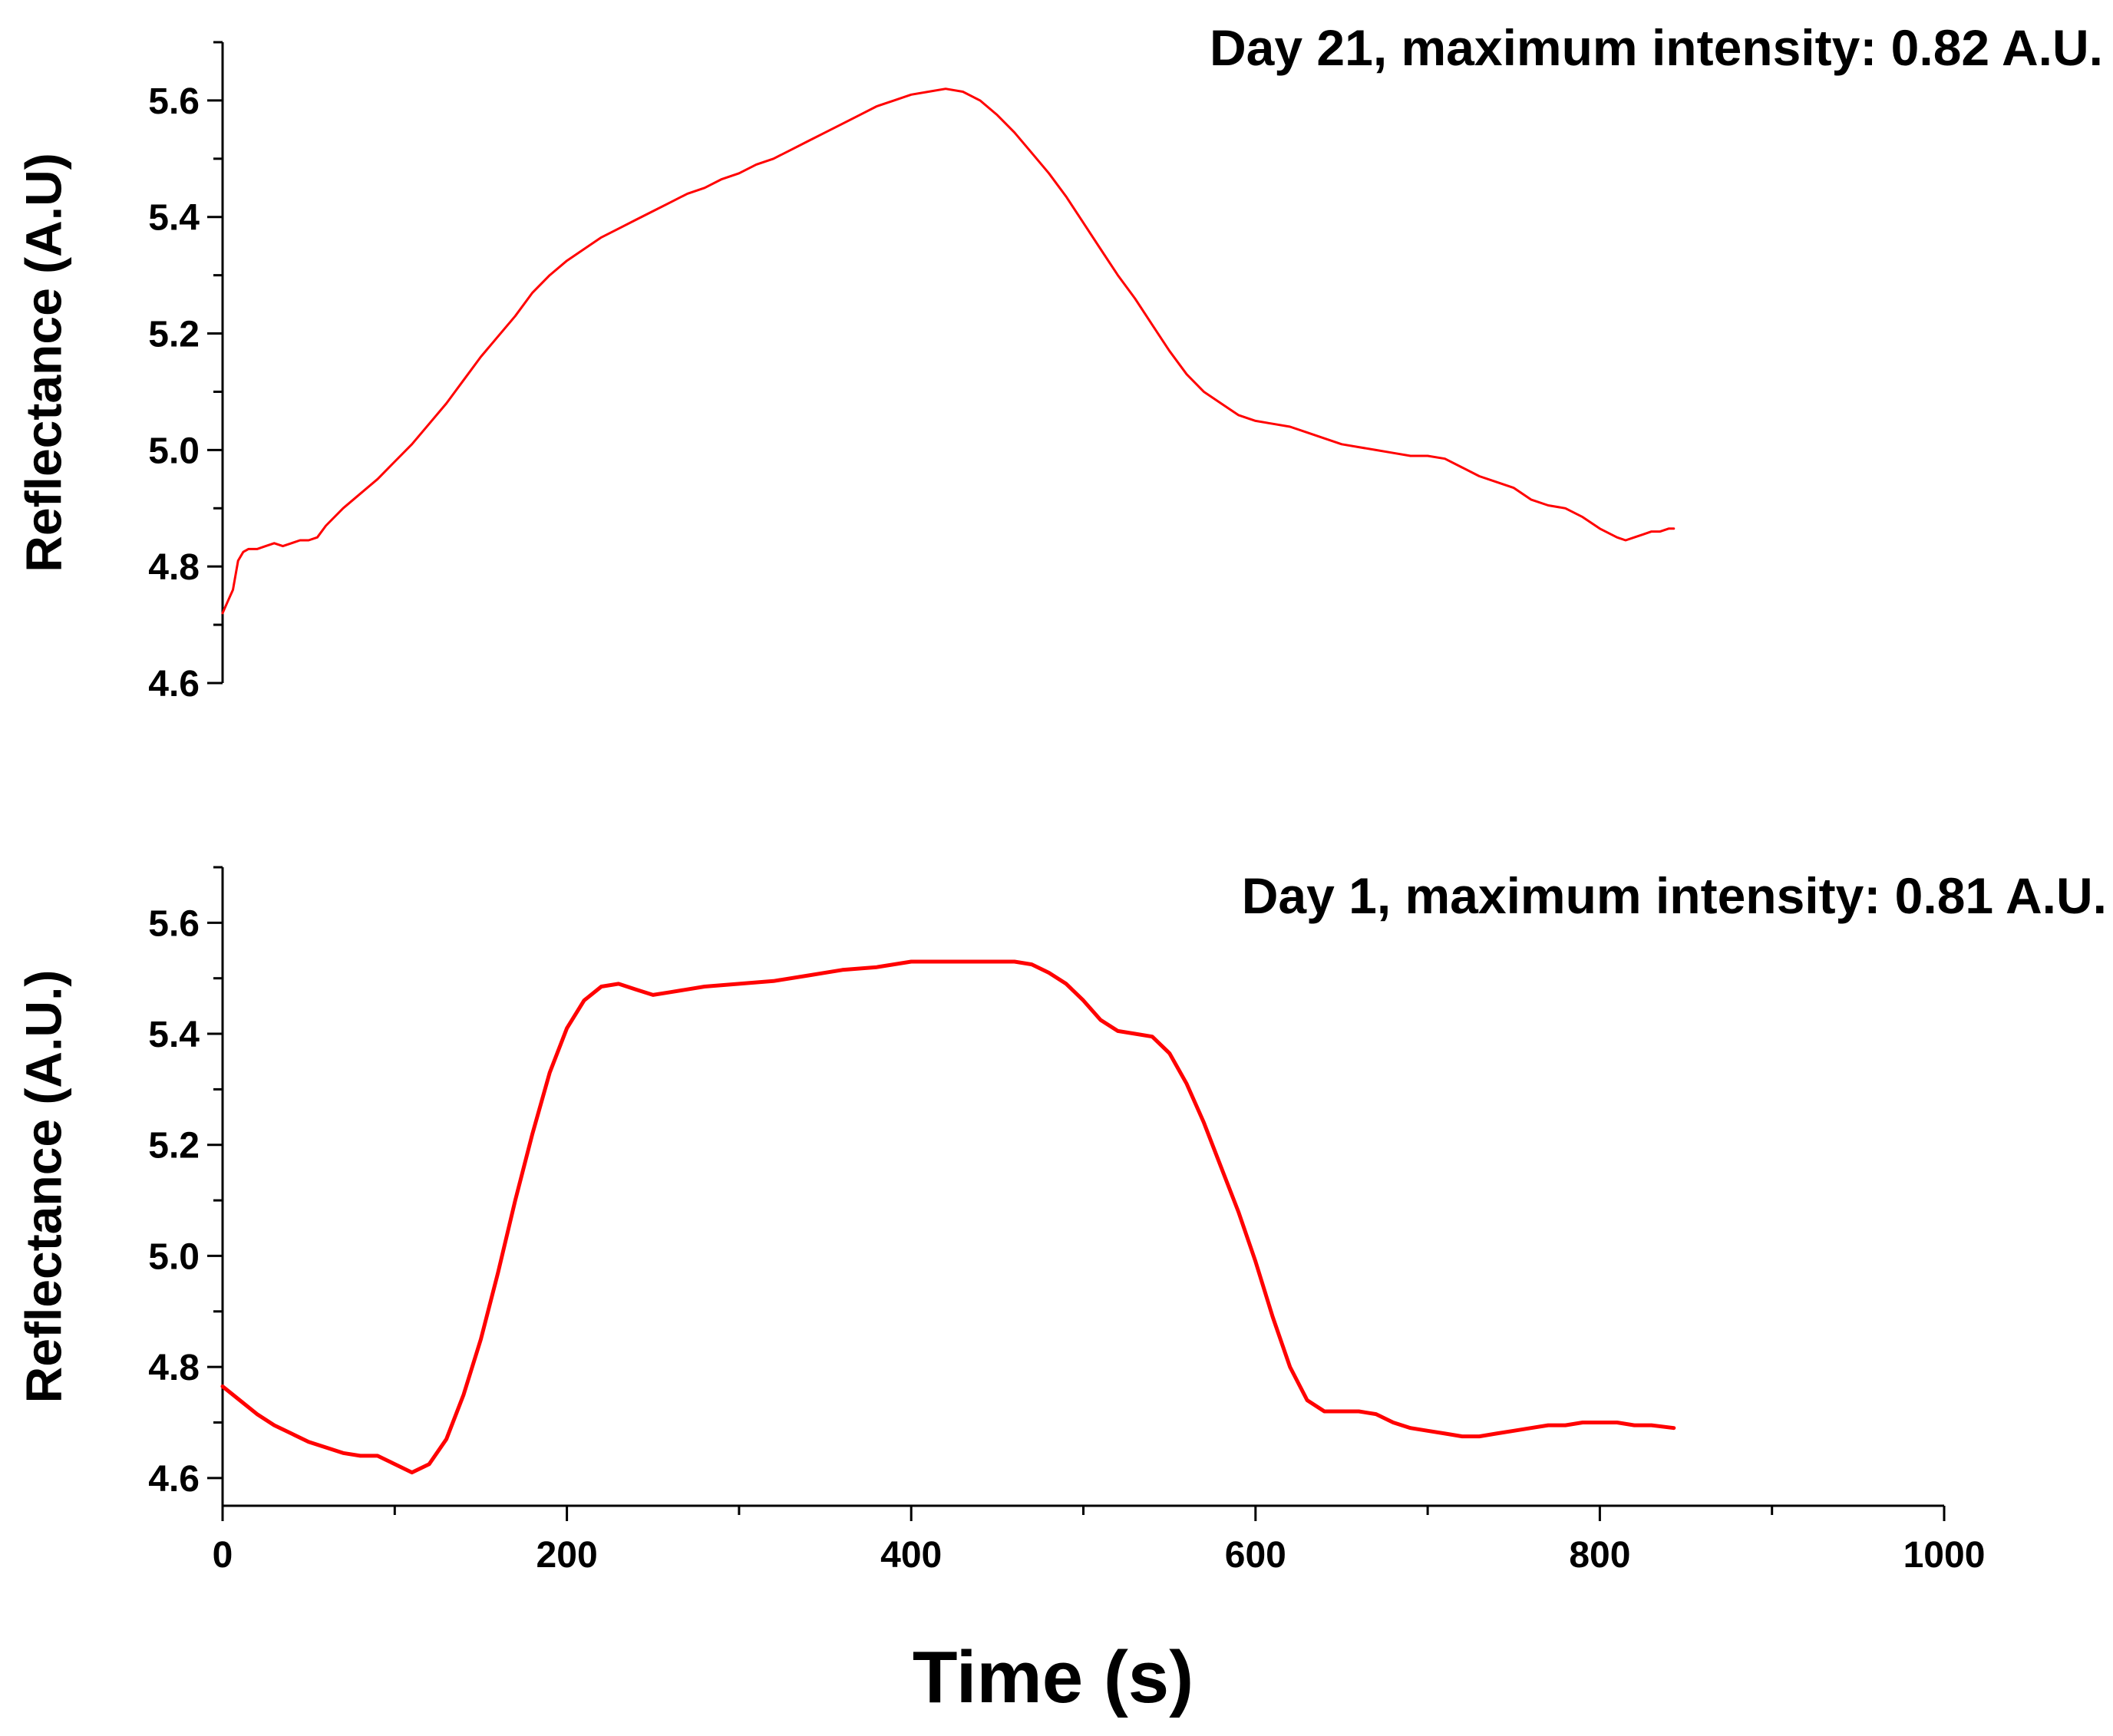 This screenshot has height=1736, width=2113. Describe the element at coordinates (1675, 896) in the screenshot. I see `panel-title: Day 1, maximum intensity: 0.81 A.U.` at that location.